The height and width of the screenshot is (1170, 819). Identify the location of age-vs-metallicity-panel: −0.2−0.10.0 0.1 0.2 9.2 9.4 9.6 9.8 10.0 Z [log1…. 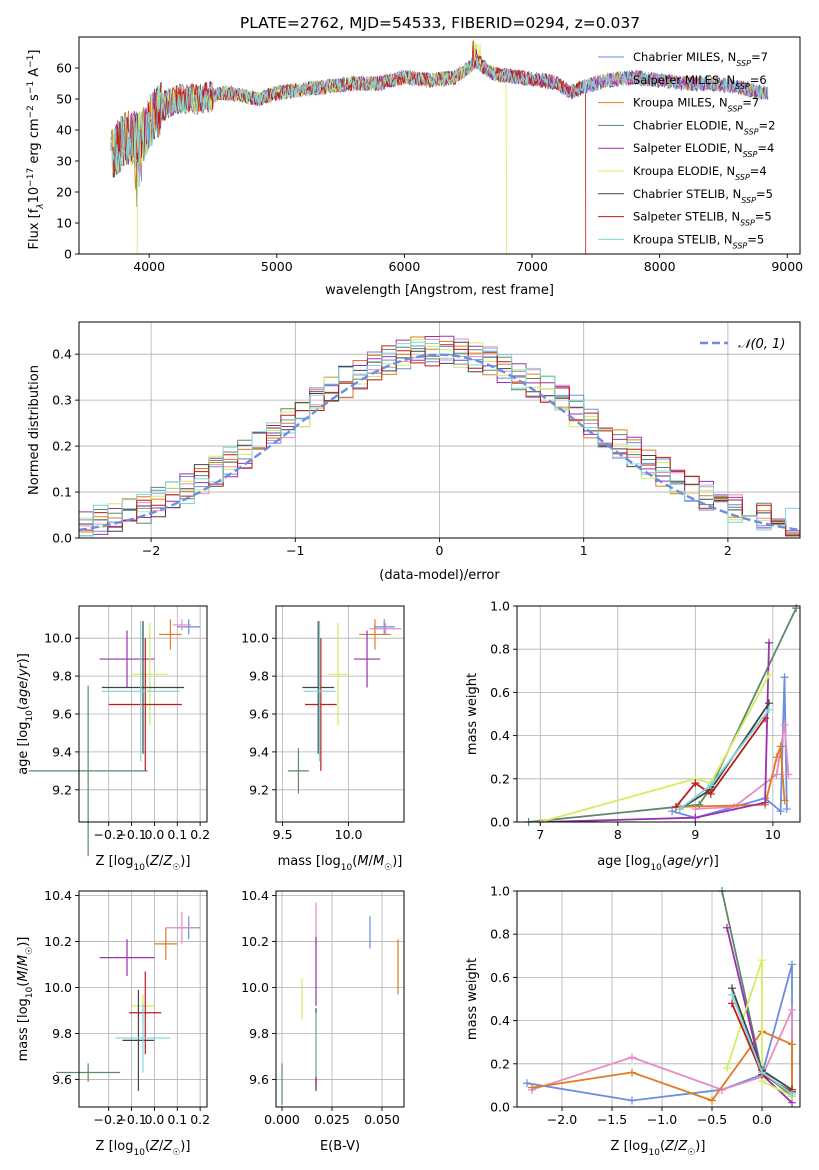
(113, 739).